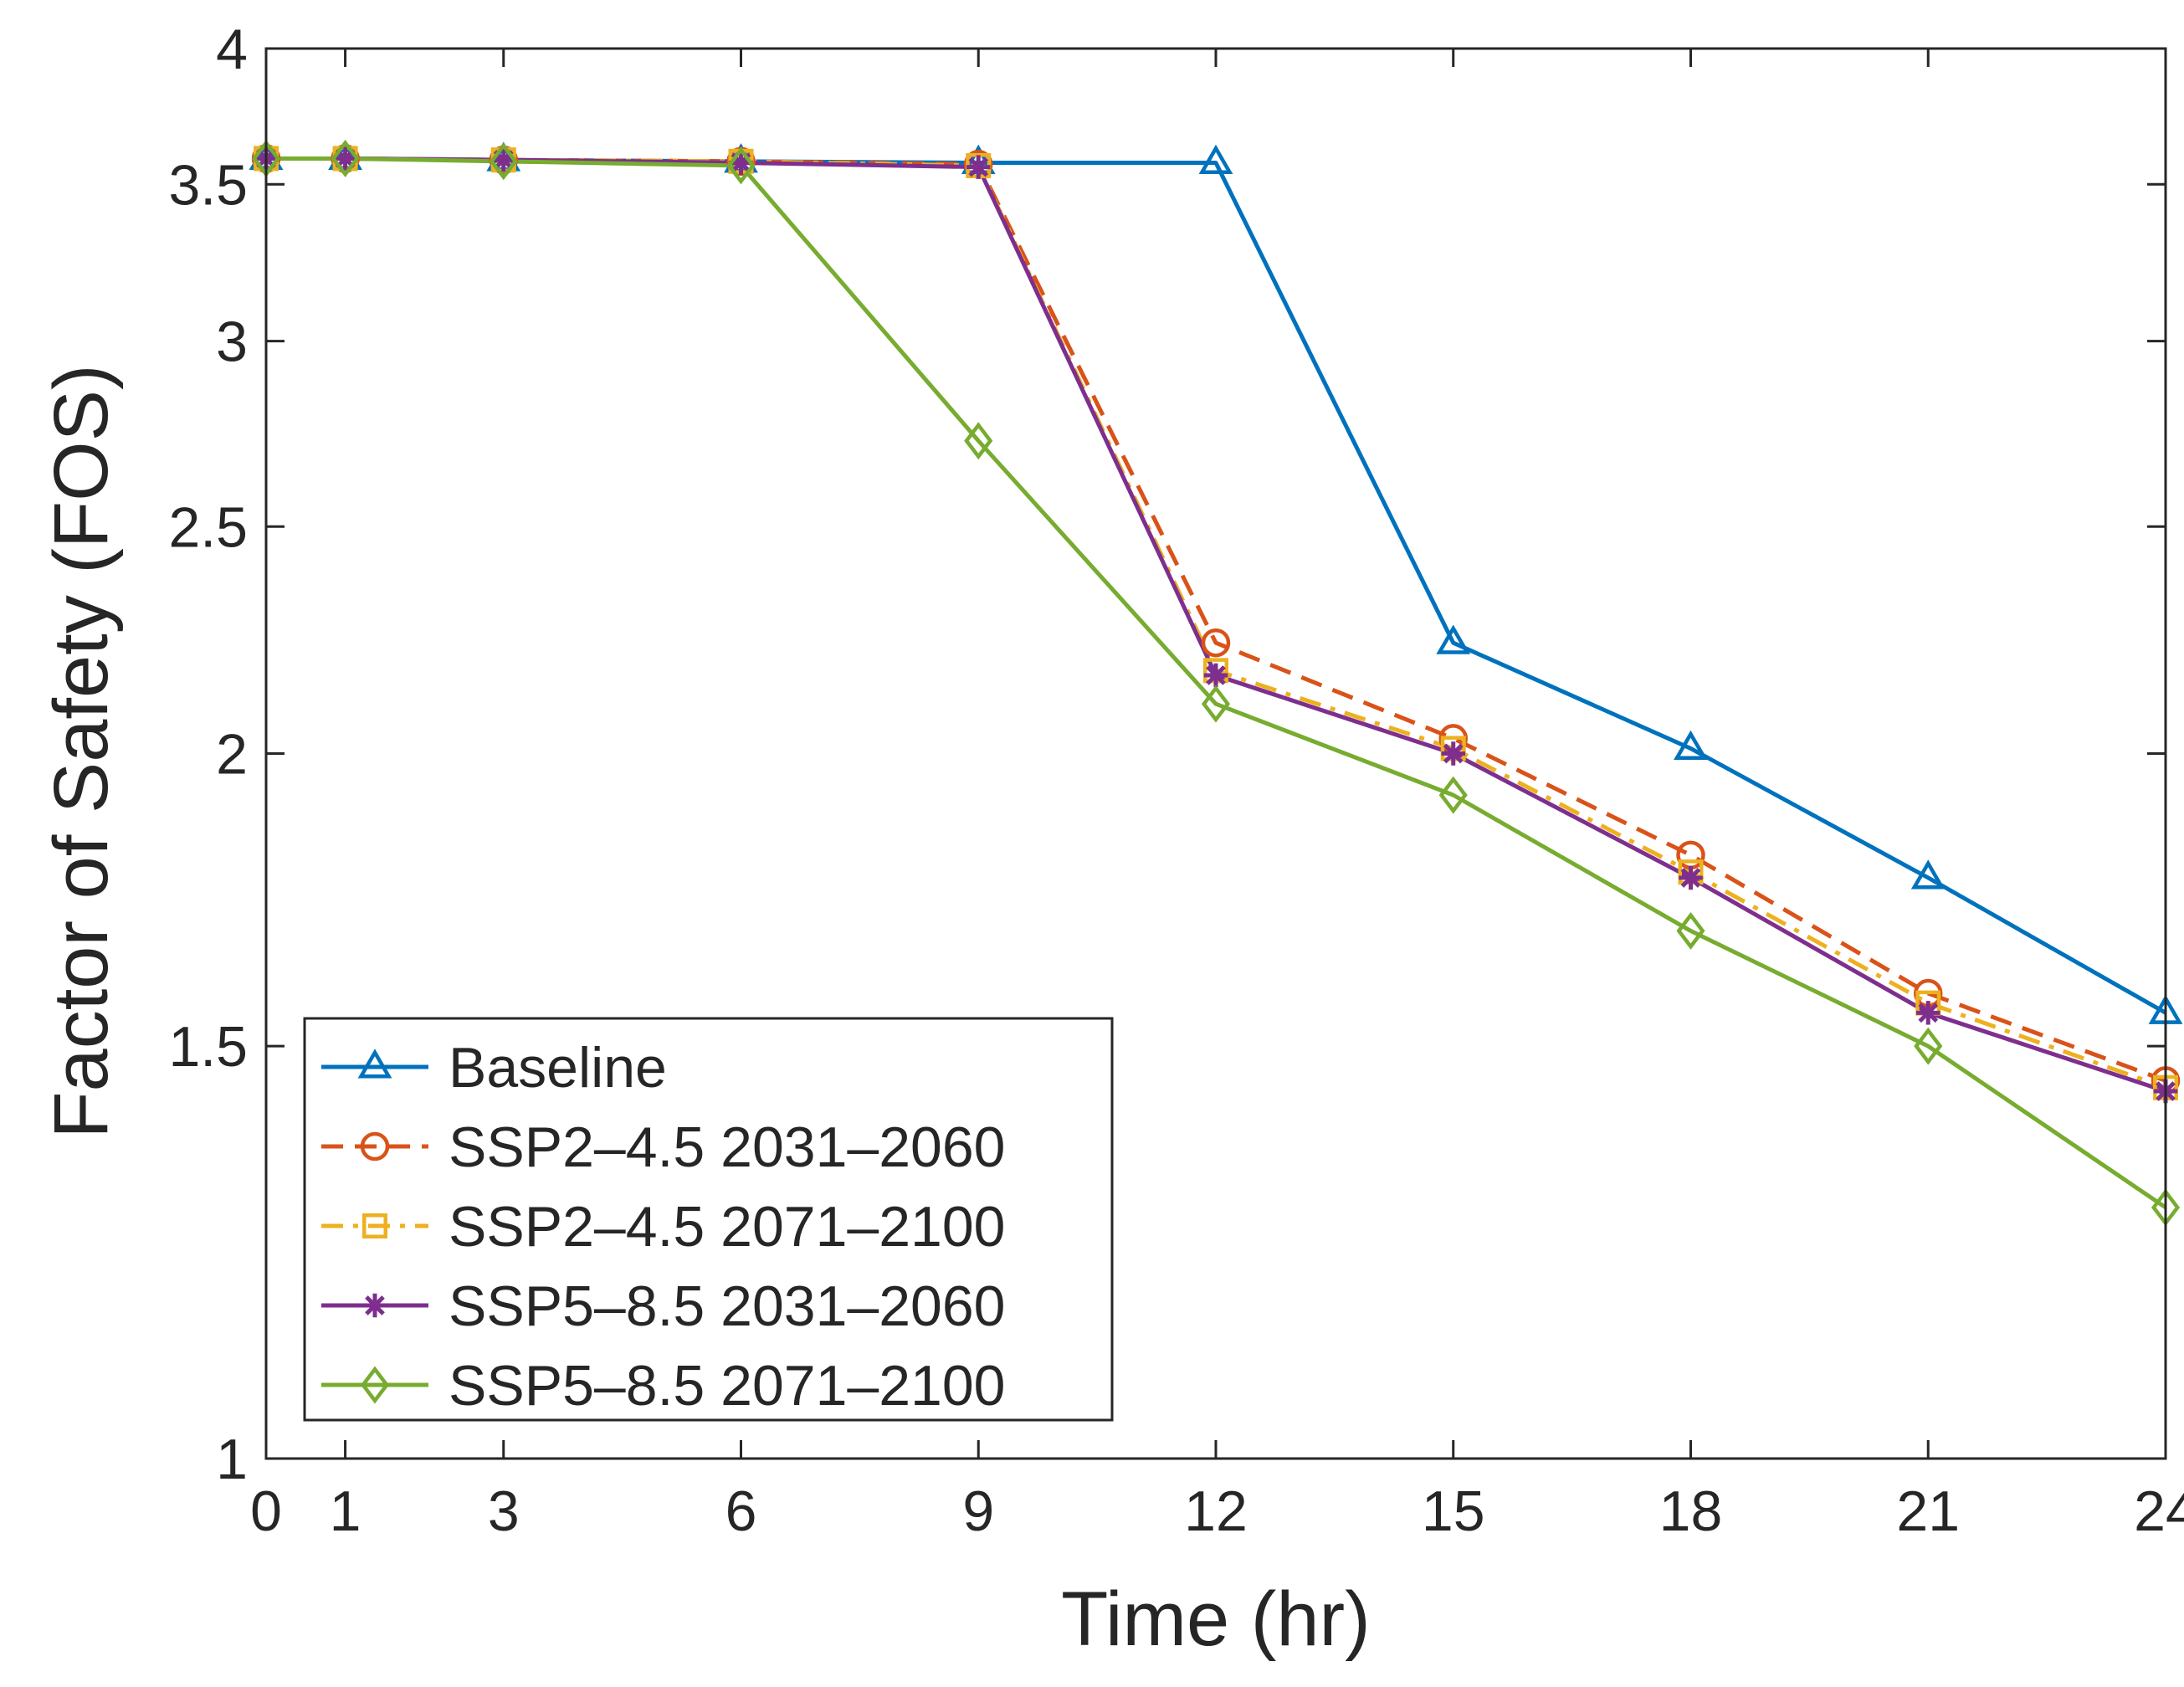  Describe the element at coordinates (208, 1047) in the screenshot. I see `y-tick-label: 1.5` at that location.